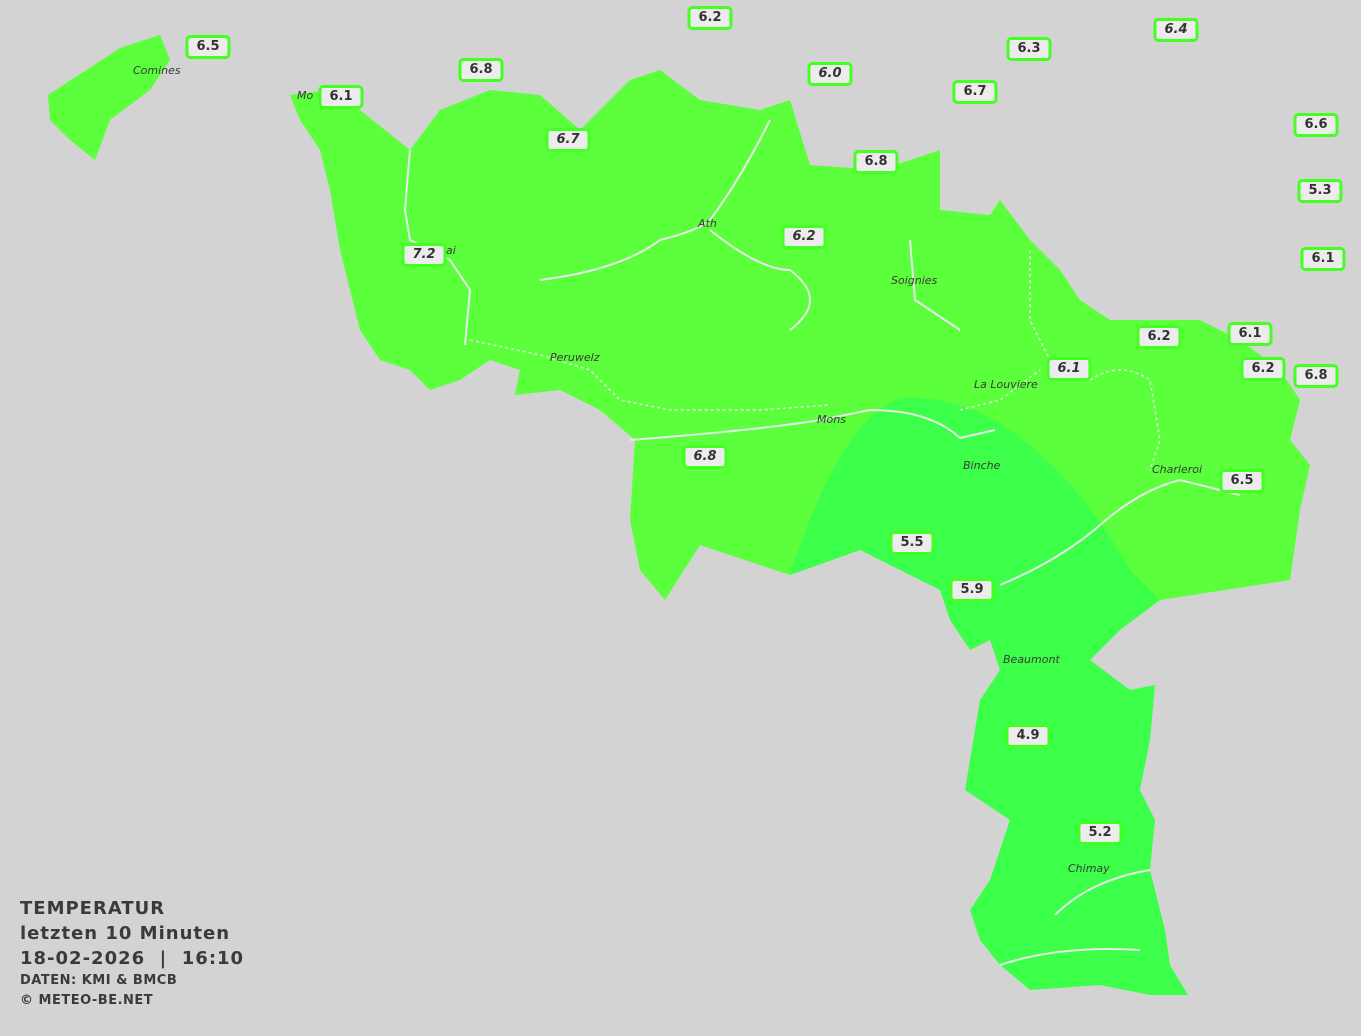 Image resolution: width=1361 pixels, height=1036 pixels. Describe the element at coordinates (157, 70) in the screenshot. I see `city-comines: Comines` at that location.